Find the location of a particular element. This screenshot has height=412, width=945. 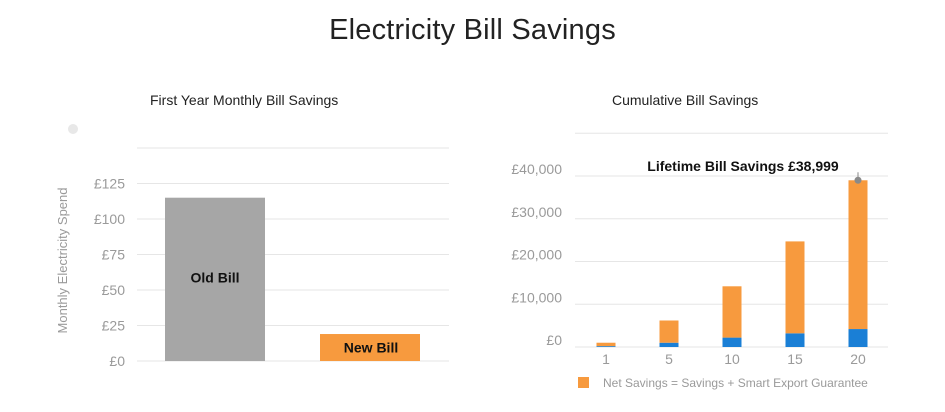

y-tick-label: £125 is located at coordinates (109, 184).